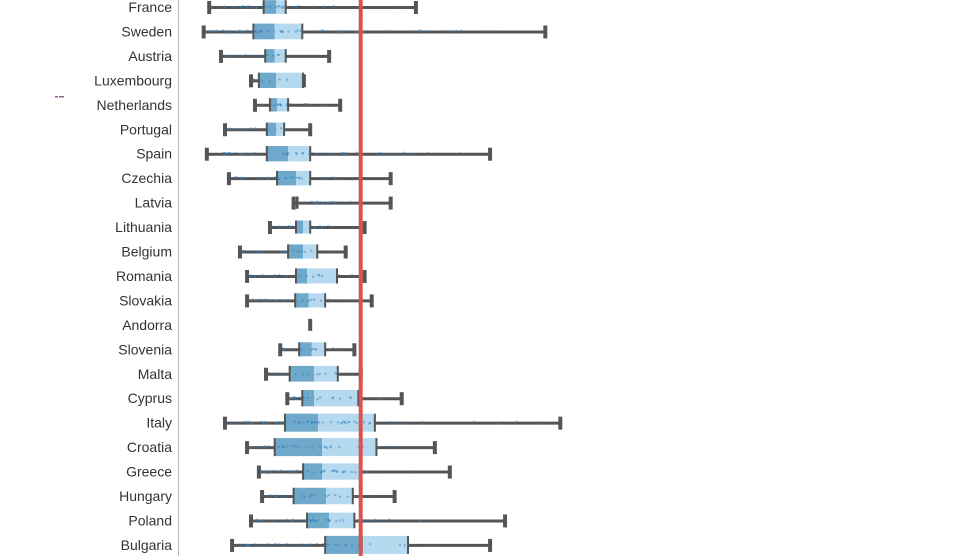 Image resolution: width=969 pixels, height=556 pixels. I want to click on box-andorra, so click(310, 324).